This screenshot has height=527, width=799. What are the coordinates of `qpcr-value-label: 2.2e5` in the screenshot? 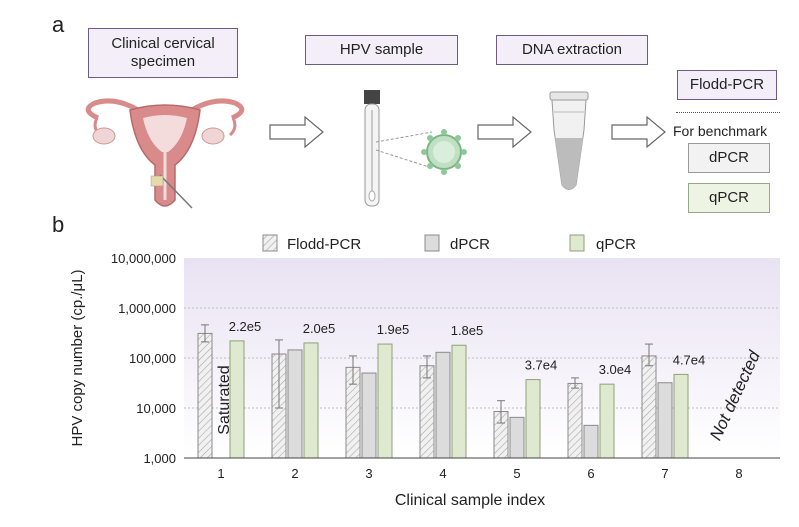 It's located at (245, 326).